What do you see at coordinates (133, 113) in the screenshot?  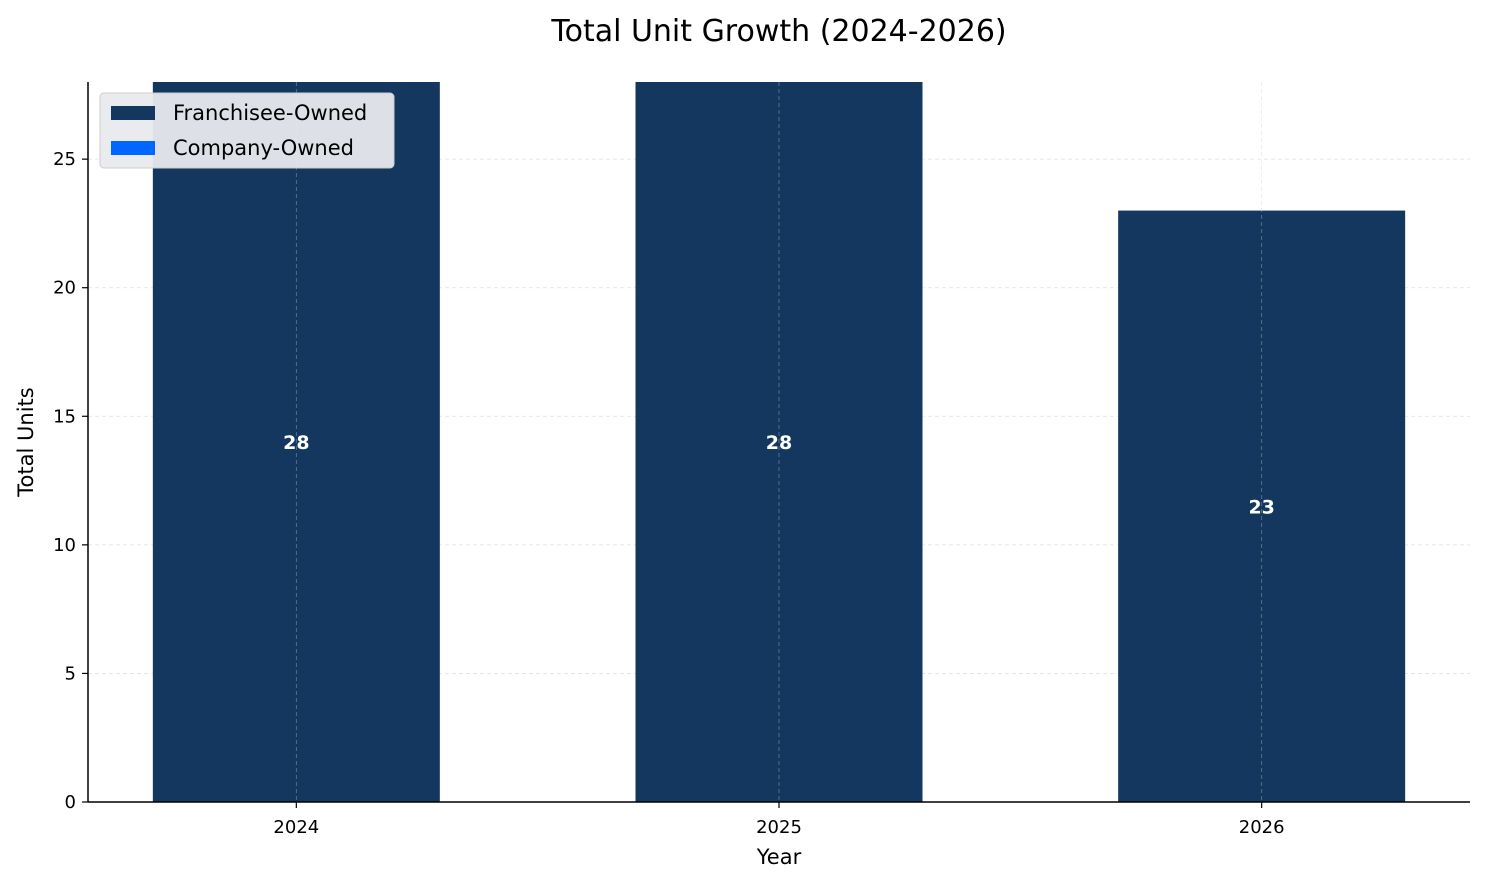 I see `legend-swatch-franchisee-owned` at bounding box center [133, 113].